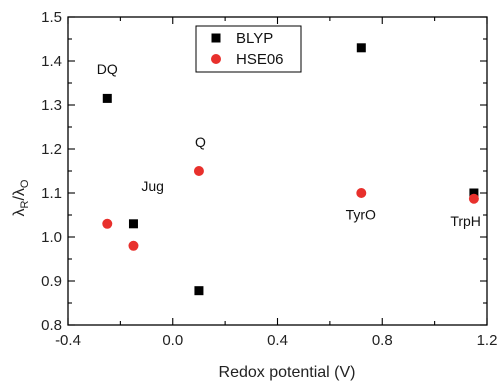 Image resolution: width=502 pixels, height=383 pixels. Describe the element at coordinates (25, 204) in the screenshot. I see `y-axis-title-sub-r: R` at that location.